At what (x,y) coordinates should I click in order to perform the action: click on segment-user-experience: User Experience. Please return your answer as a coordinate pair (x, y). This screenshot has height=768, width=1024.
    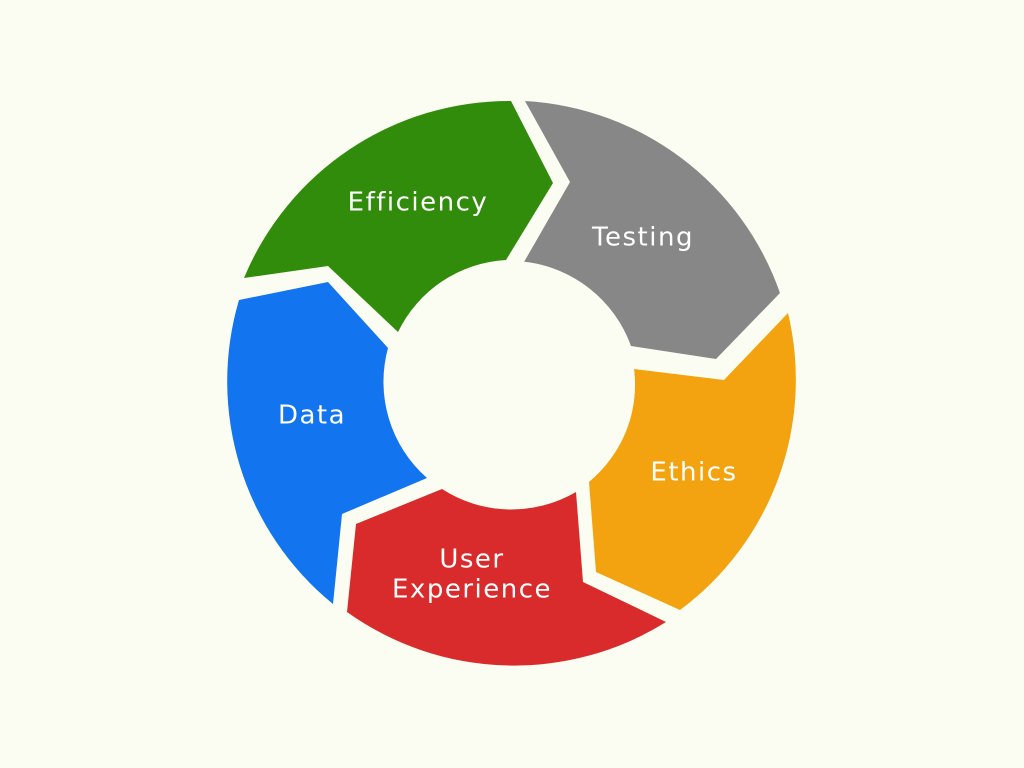
    Looking at the image, I should click on (506, 577).